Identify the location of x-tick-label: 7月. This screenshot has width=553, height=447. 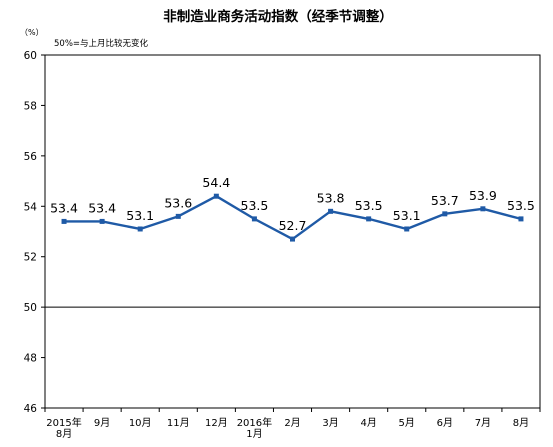
(483, 423).